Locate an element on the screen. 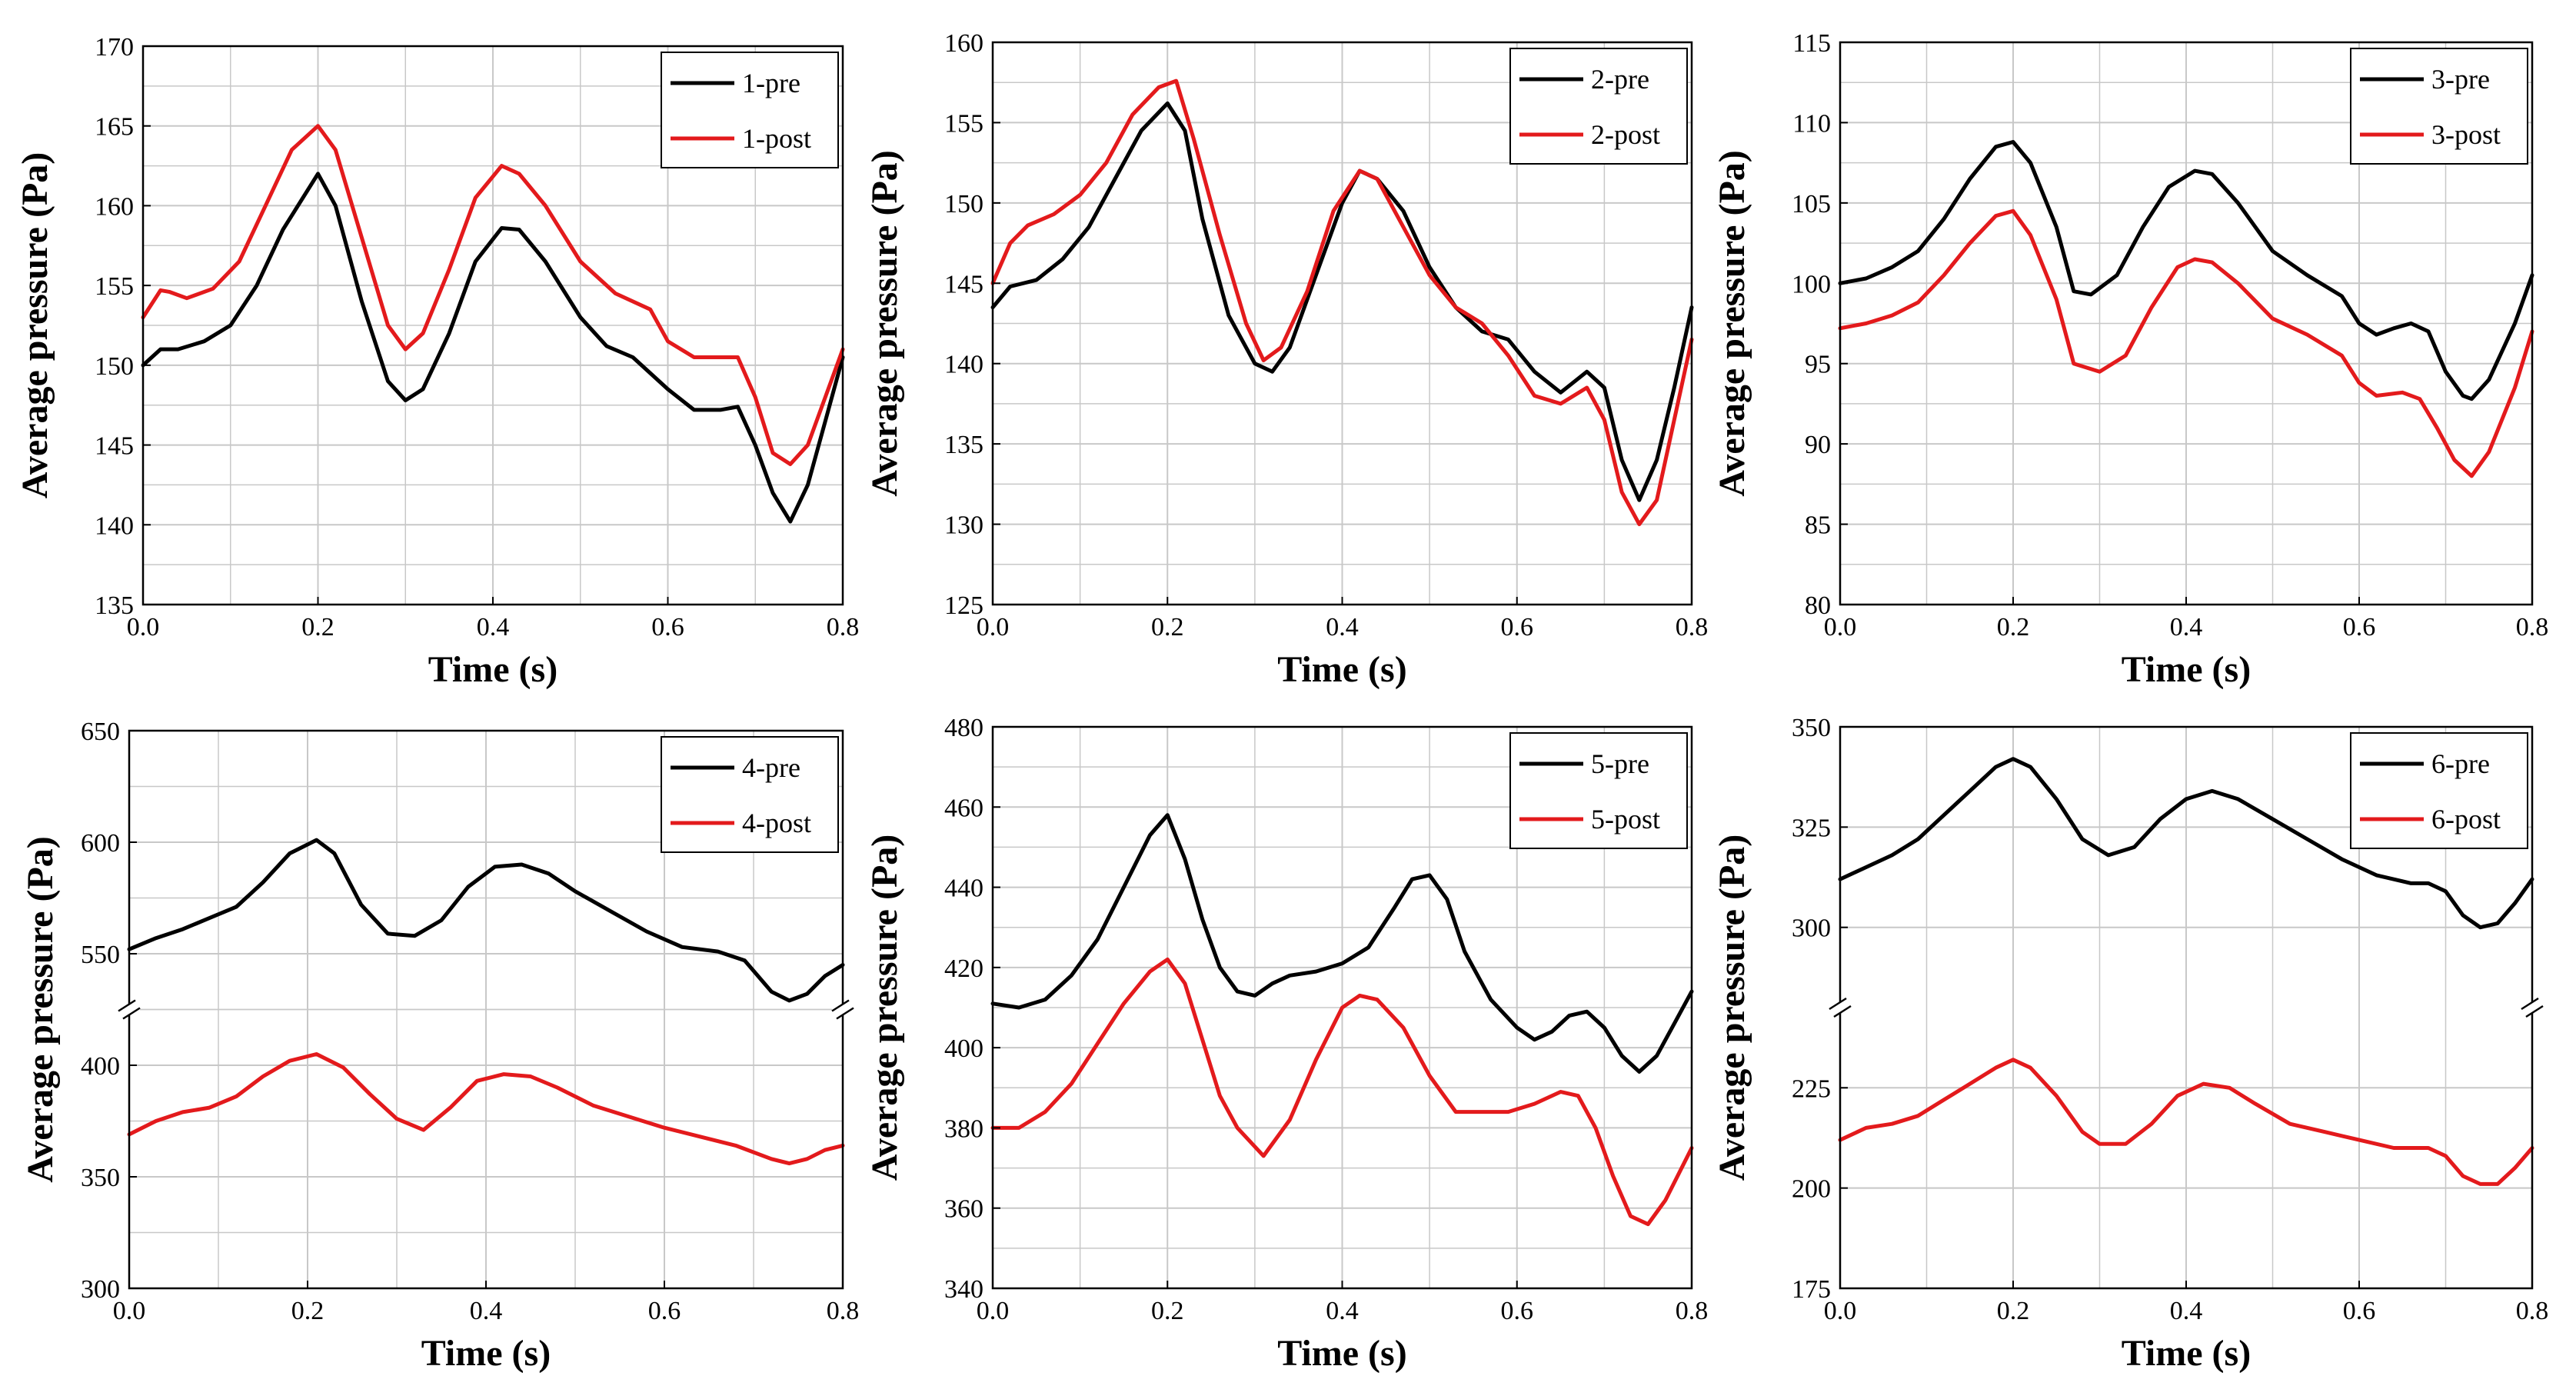 The width and height of the screenshot is (2576, 1396). y-tick-label: 600 is located at coordinates (100, 843).